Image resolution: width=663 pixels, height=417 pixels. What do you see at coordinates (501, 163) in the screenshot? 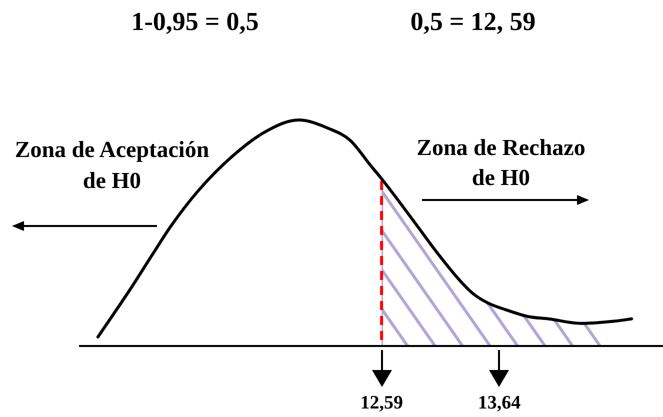
I see `annotation: Zona de Rechazo de H0` at bounding box center [501, 163].